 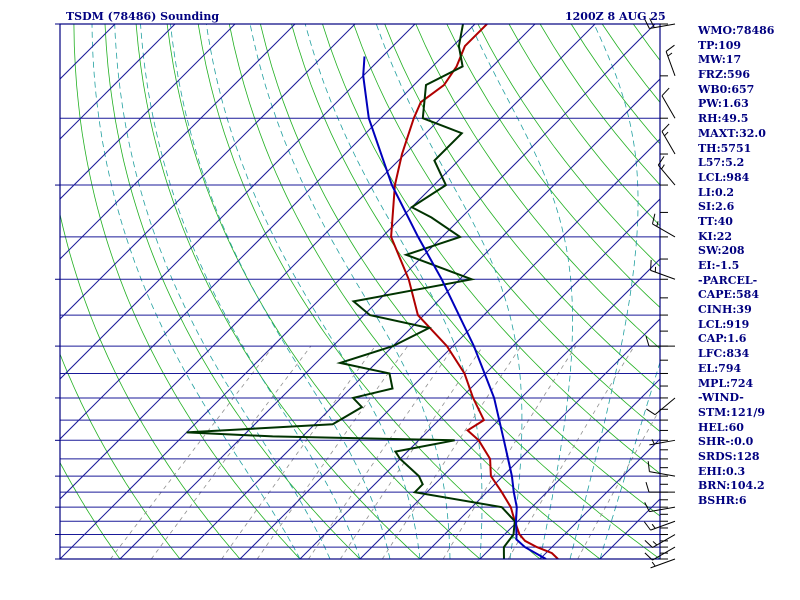 I want to click on sounding-index: EI:-1.5, so click(x=719, y=265).